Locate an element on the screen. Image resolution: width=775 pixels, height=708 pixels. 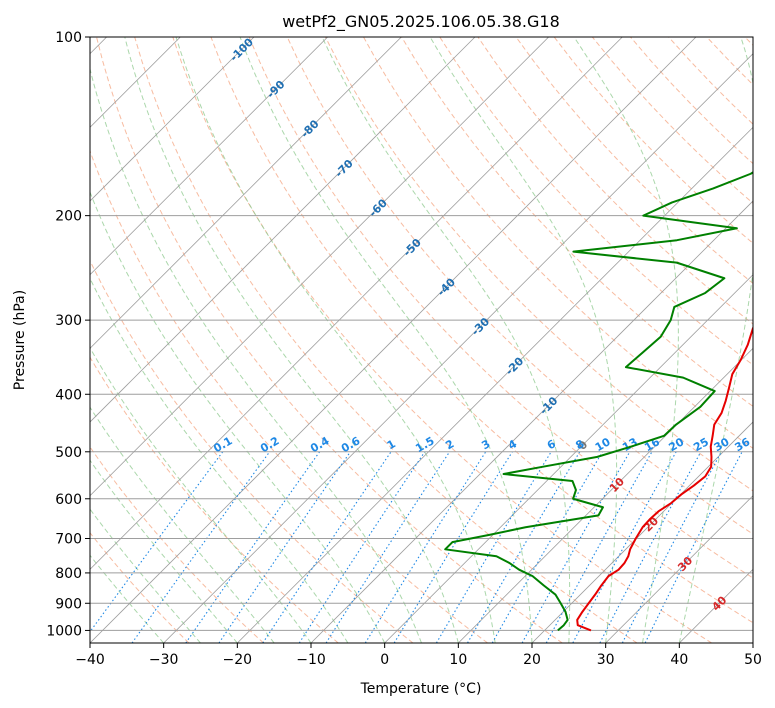
x-tick-label: 50 is located at coordinates (753, 660).